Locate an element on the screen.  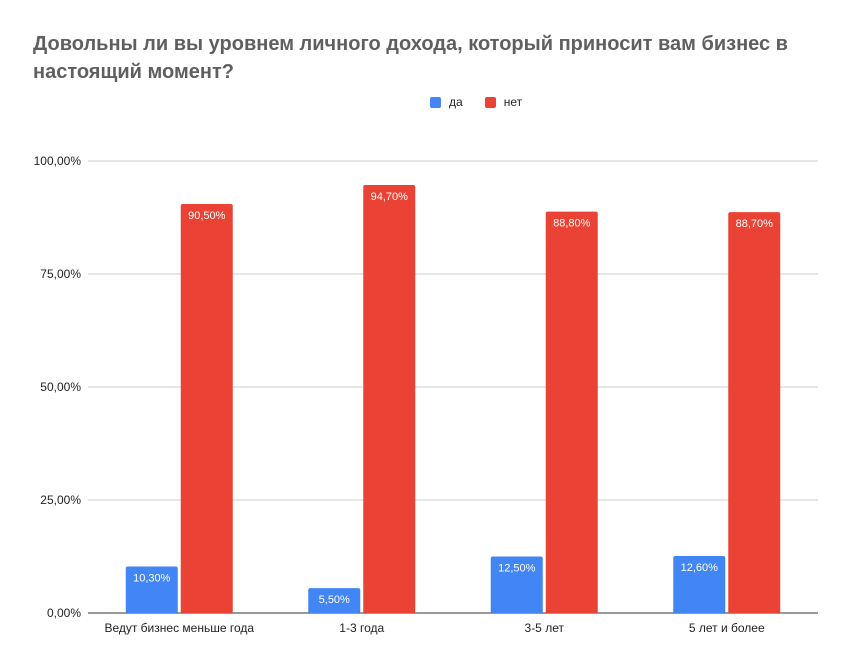
bar-data-label: 88,80% is located at coordinates (572, 224).